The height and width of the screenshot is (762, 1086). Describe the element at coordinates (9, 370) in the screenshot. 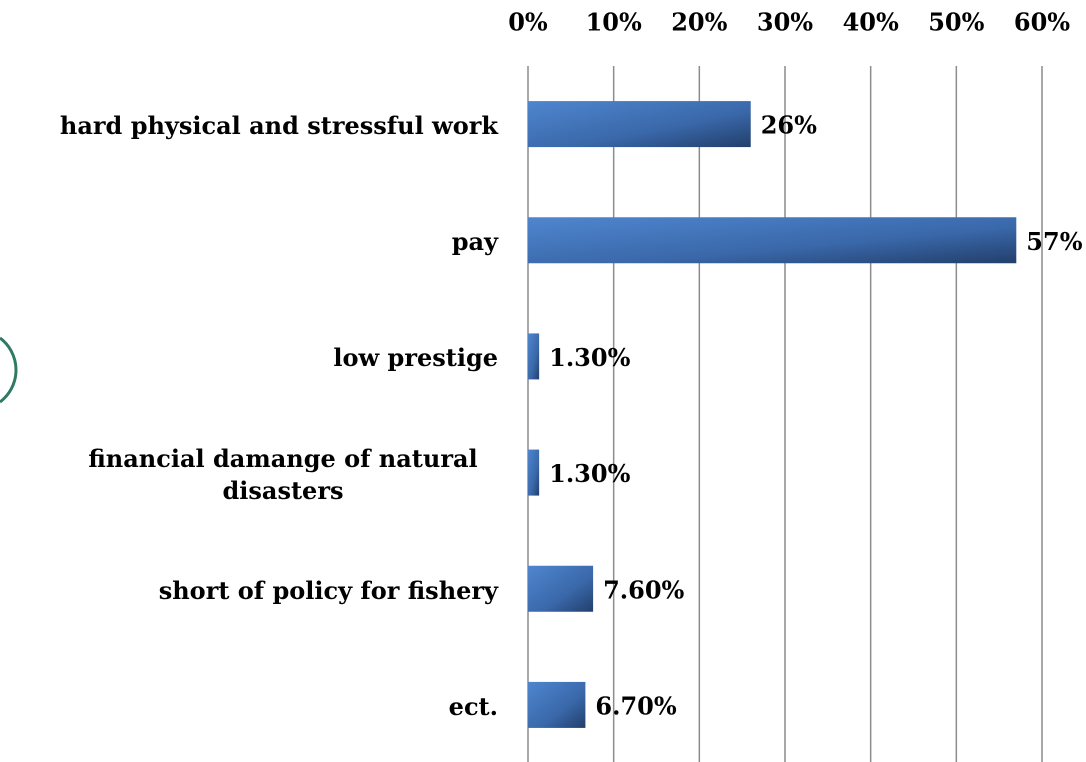

I see `decoration` at that location.